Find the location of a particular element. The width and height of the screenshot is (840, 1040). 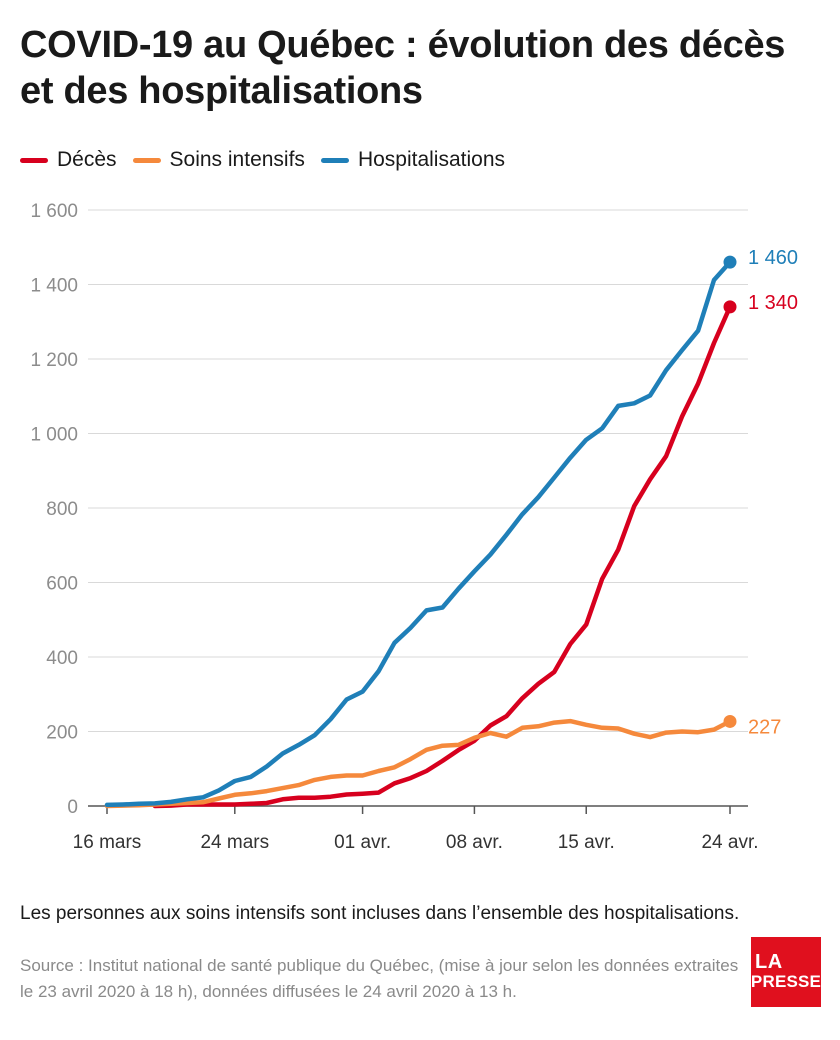

y-tick-label: 1 400 is located at coordinates (54, 286).